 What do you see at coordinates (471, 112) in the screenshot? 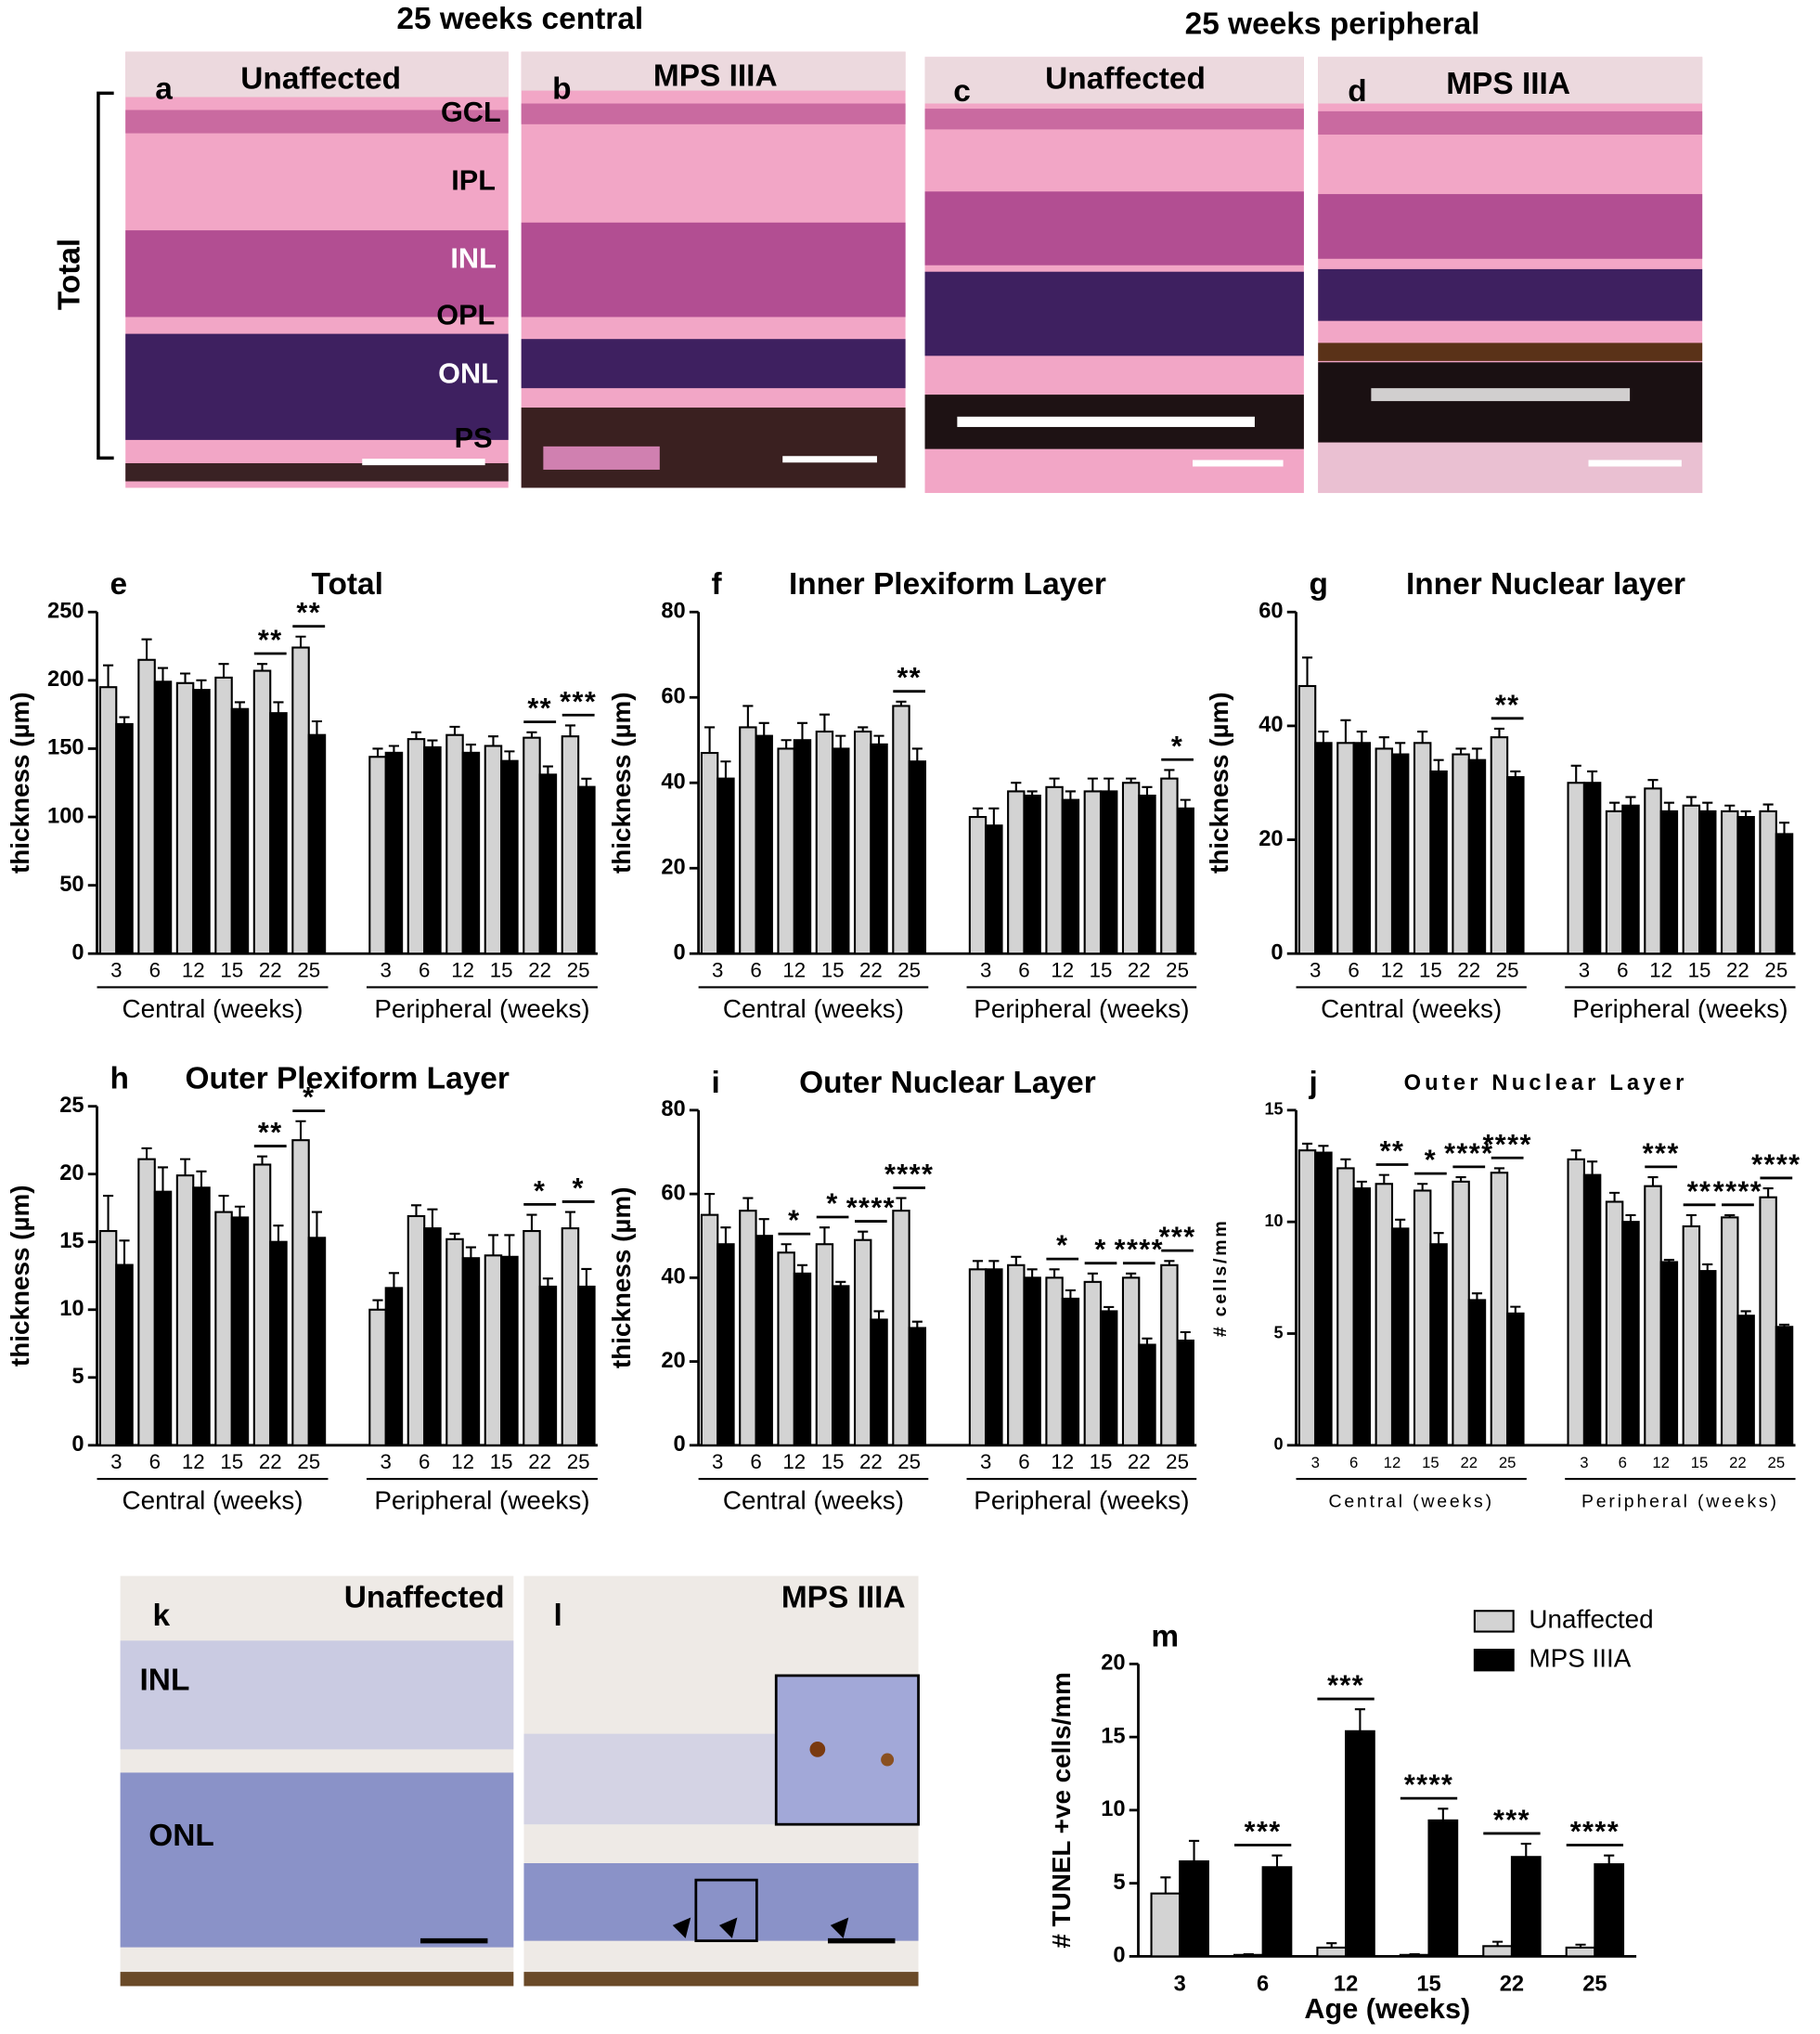
I see `layer-label: GCL` at bounding box center [471, 112].